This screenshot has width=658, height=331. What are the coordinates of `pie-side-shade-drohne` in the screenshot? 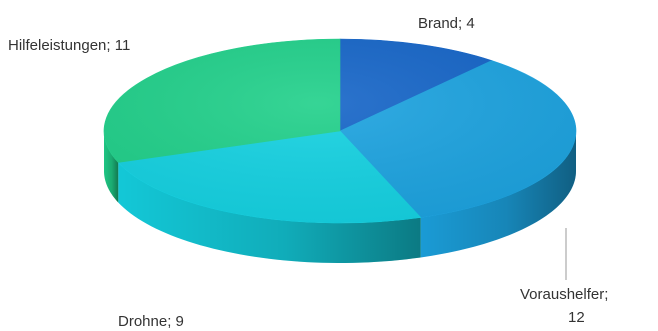 It's located at (269, 212).